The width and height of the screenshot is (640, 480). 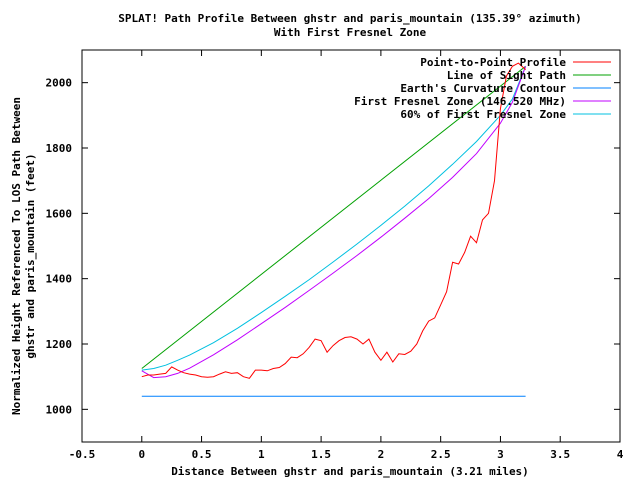 What do you see at coordinates (493, 62) in the screenshot?
I see `legend-label-0: Point-to-Point Profile` at bounding box center [493, 62].